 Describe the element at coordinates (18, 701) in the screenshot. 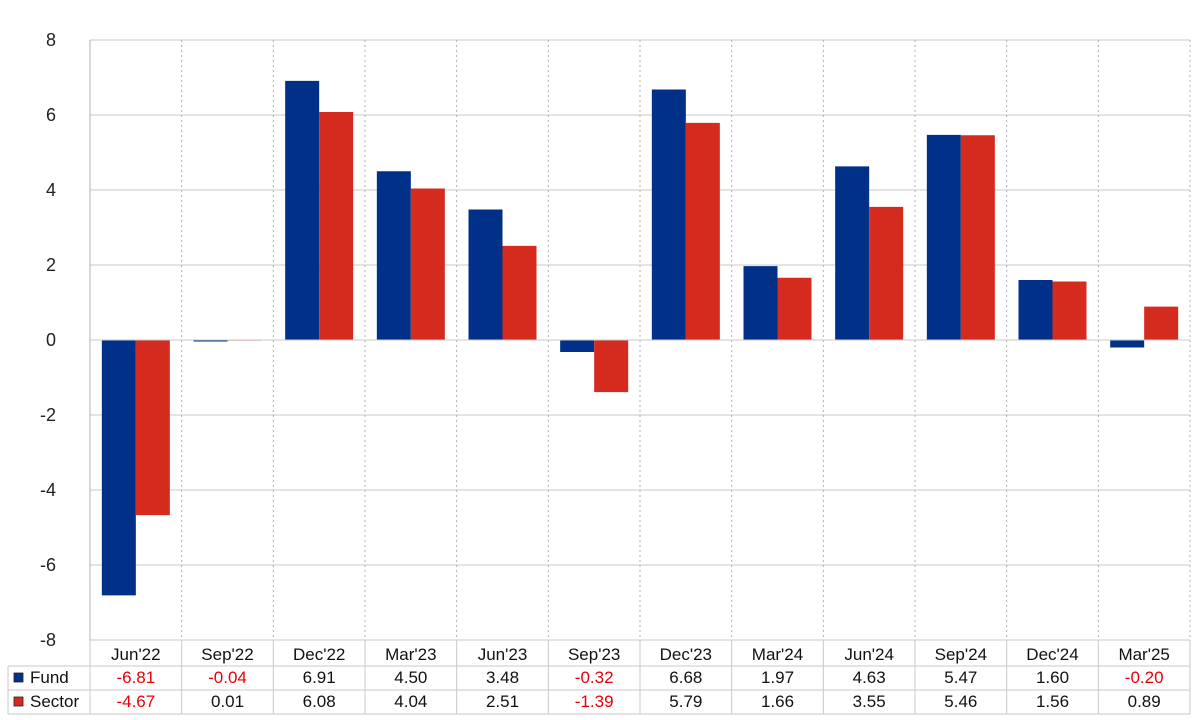

I see `legend-swatch-sector` at that location.